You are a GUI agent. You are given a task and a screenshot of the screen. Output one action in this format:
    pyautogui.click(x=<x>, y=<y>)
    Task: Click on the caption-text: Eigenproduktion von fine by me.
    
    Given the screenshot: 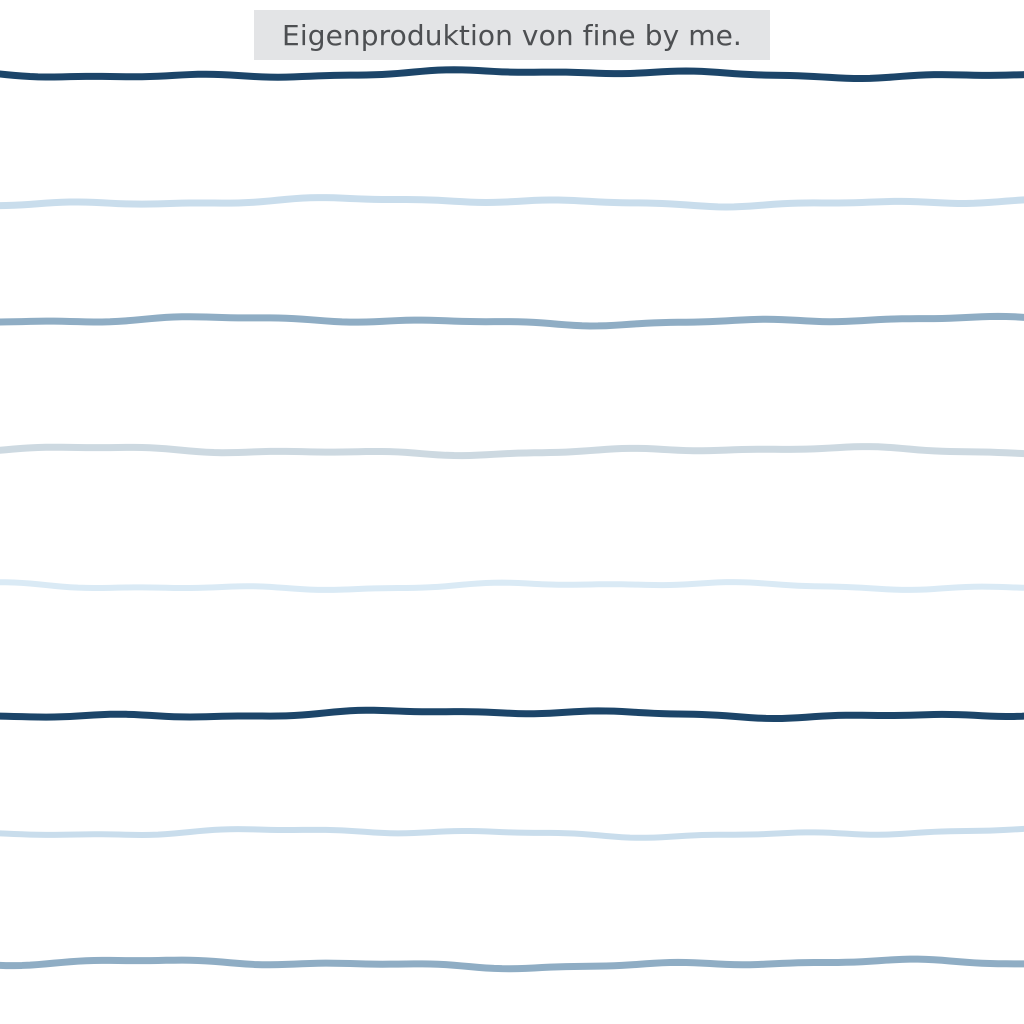 What is the action you would take?
    pyautogui.click(x=512, y=35)
    